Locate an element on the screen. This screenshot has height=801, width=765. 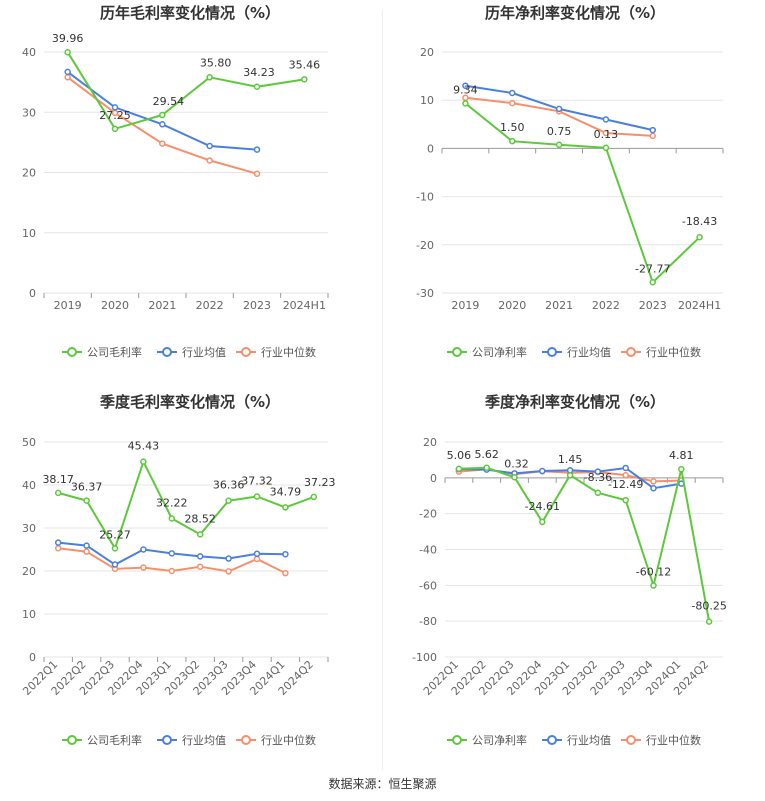
data-label: -27.77 is located at coordinates (652, 268).